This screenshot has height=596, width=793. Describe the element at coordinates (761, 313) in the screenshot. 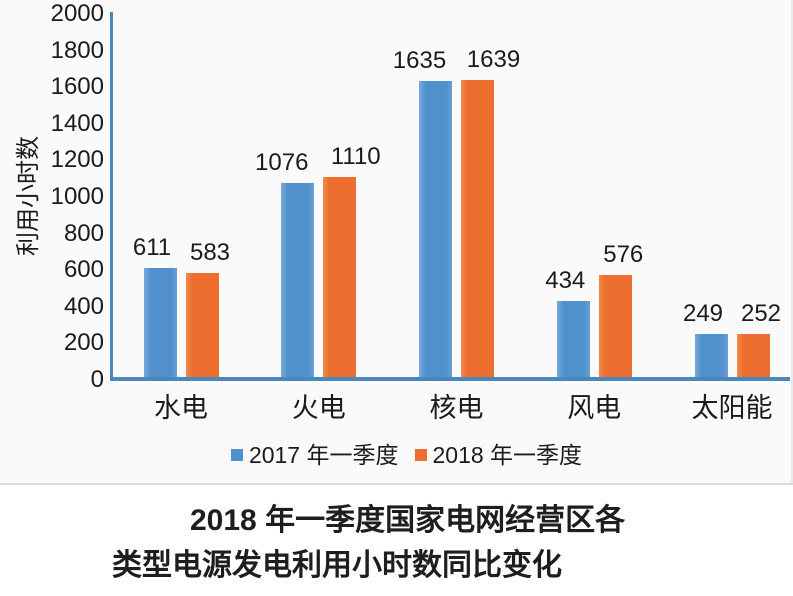

I see `value-label: 252` at that location.